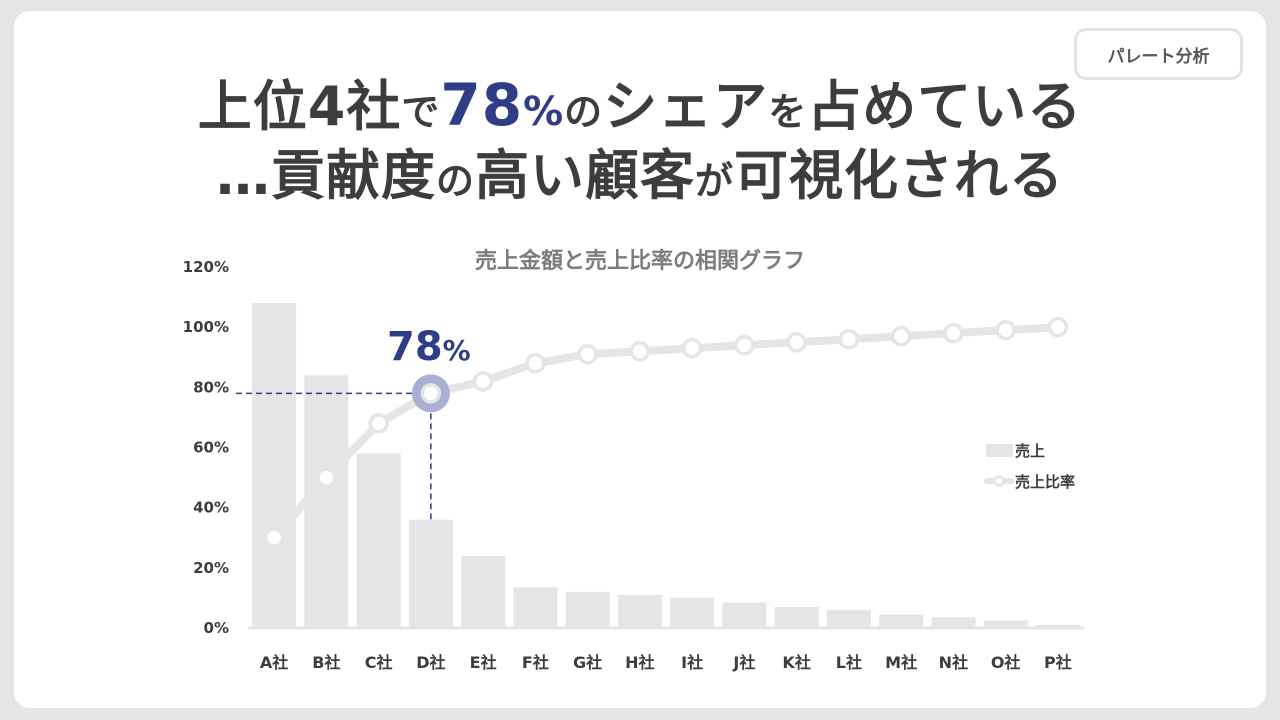  I want to click on y-tick-label: 60%, so click(211, 448).